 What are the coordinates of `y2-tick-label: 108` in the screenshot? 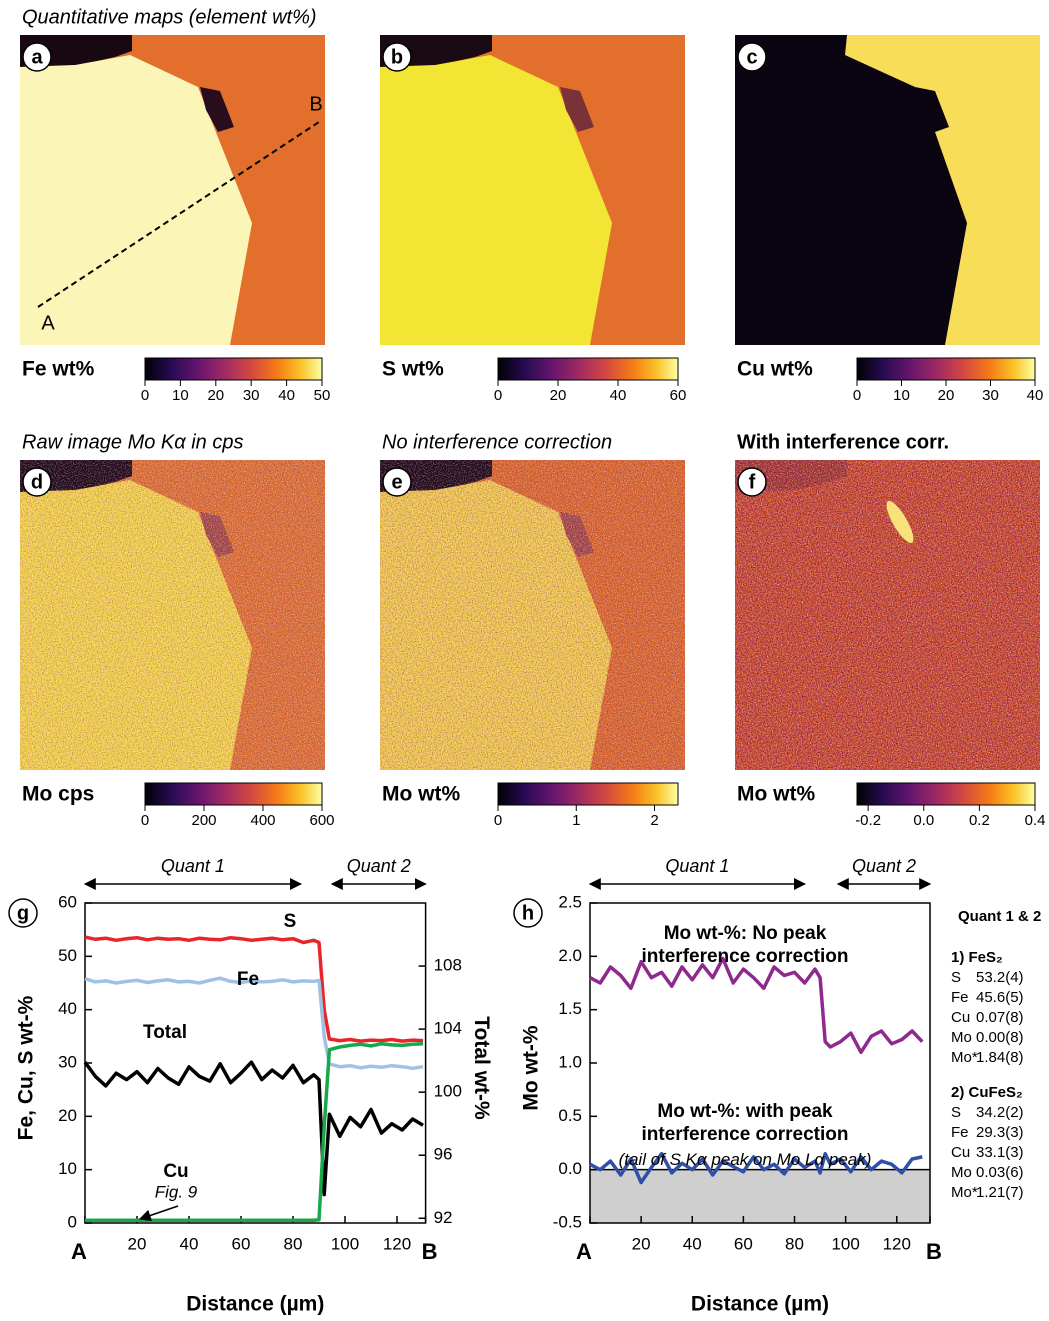 It's located at (448, 965).